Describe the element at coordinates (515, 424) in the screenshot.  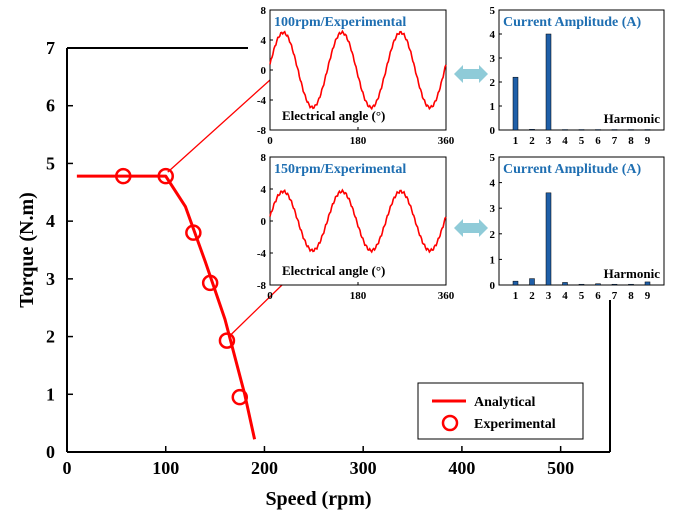
I see `legend-label-experimental: Experimental` at that location.